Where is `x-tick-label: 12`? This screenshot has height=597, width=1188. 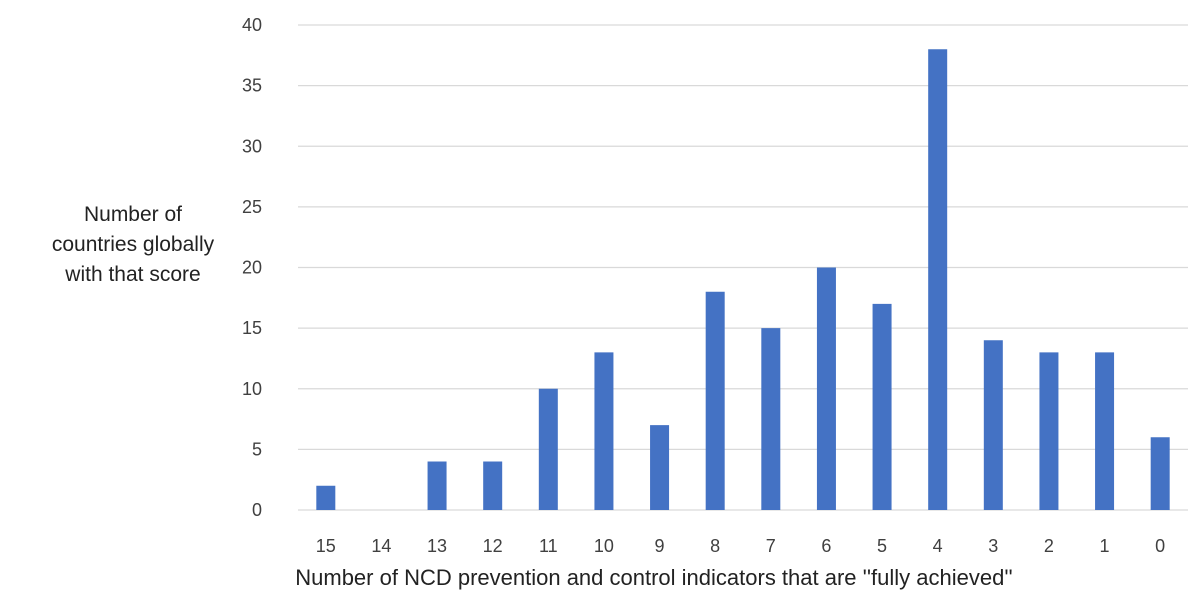
x-tick-label: 12 is located at coordinates (493, 546).